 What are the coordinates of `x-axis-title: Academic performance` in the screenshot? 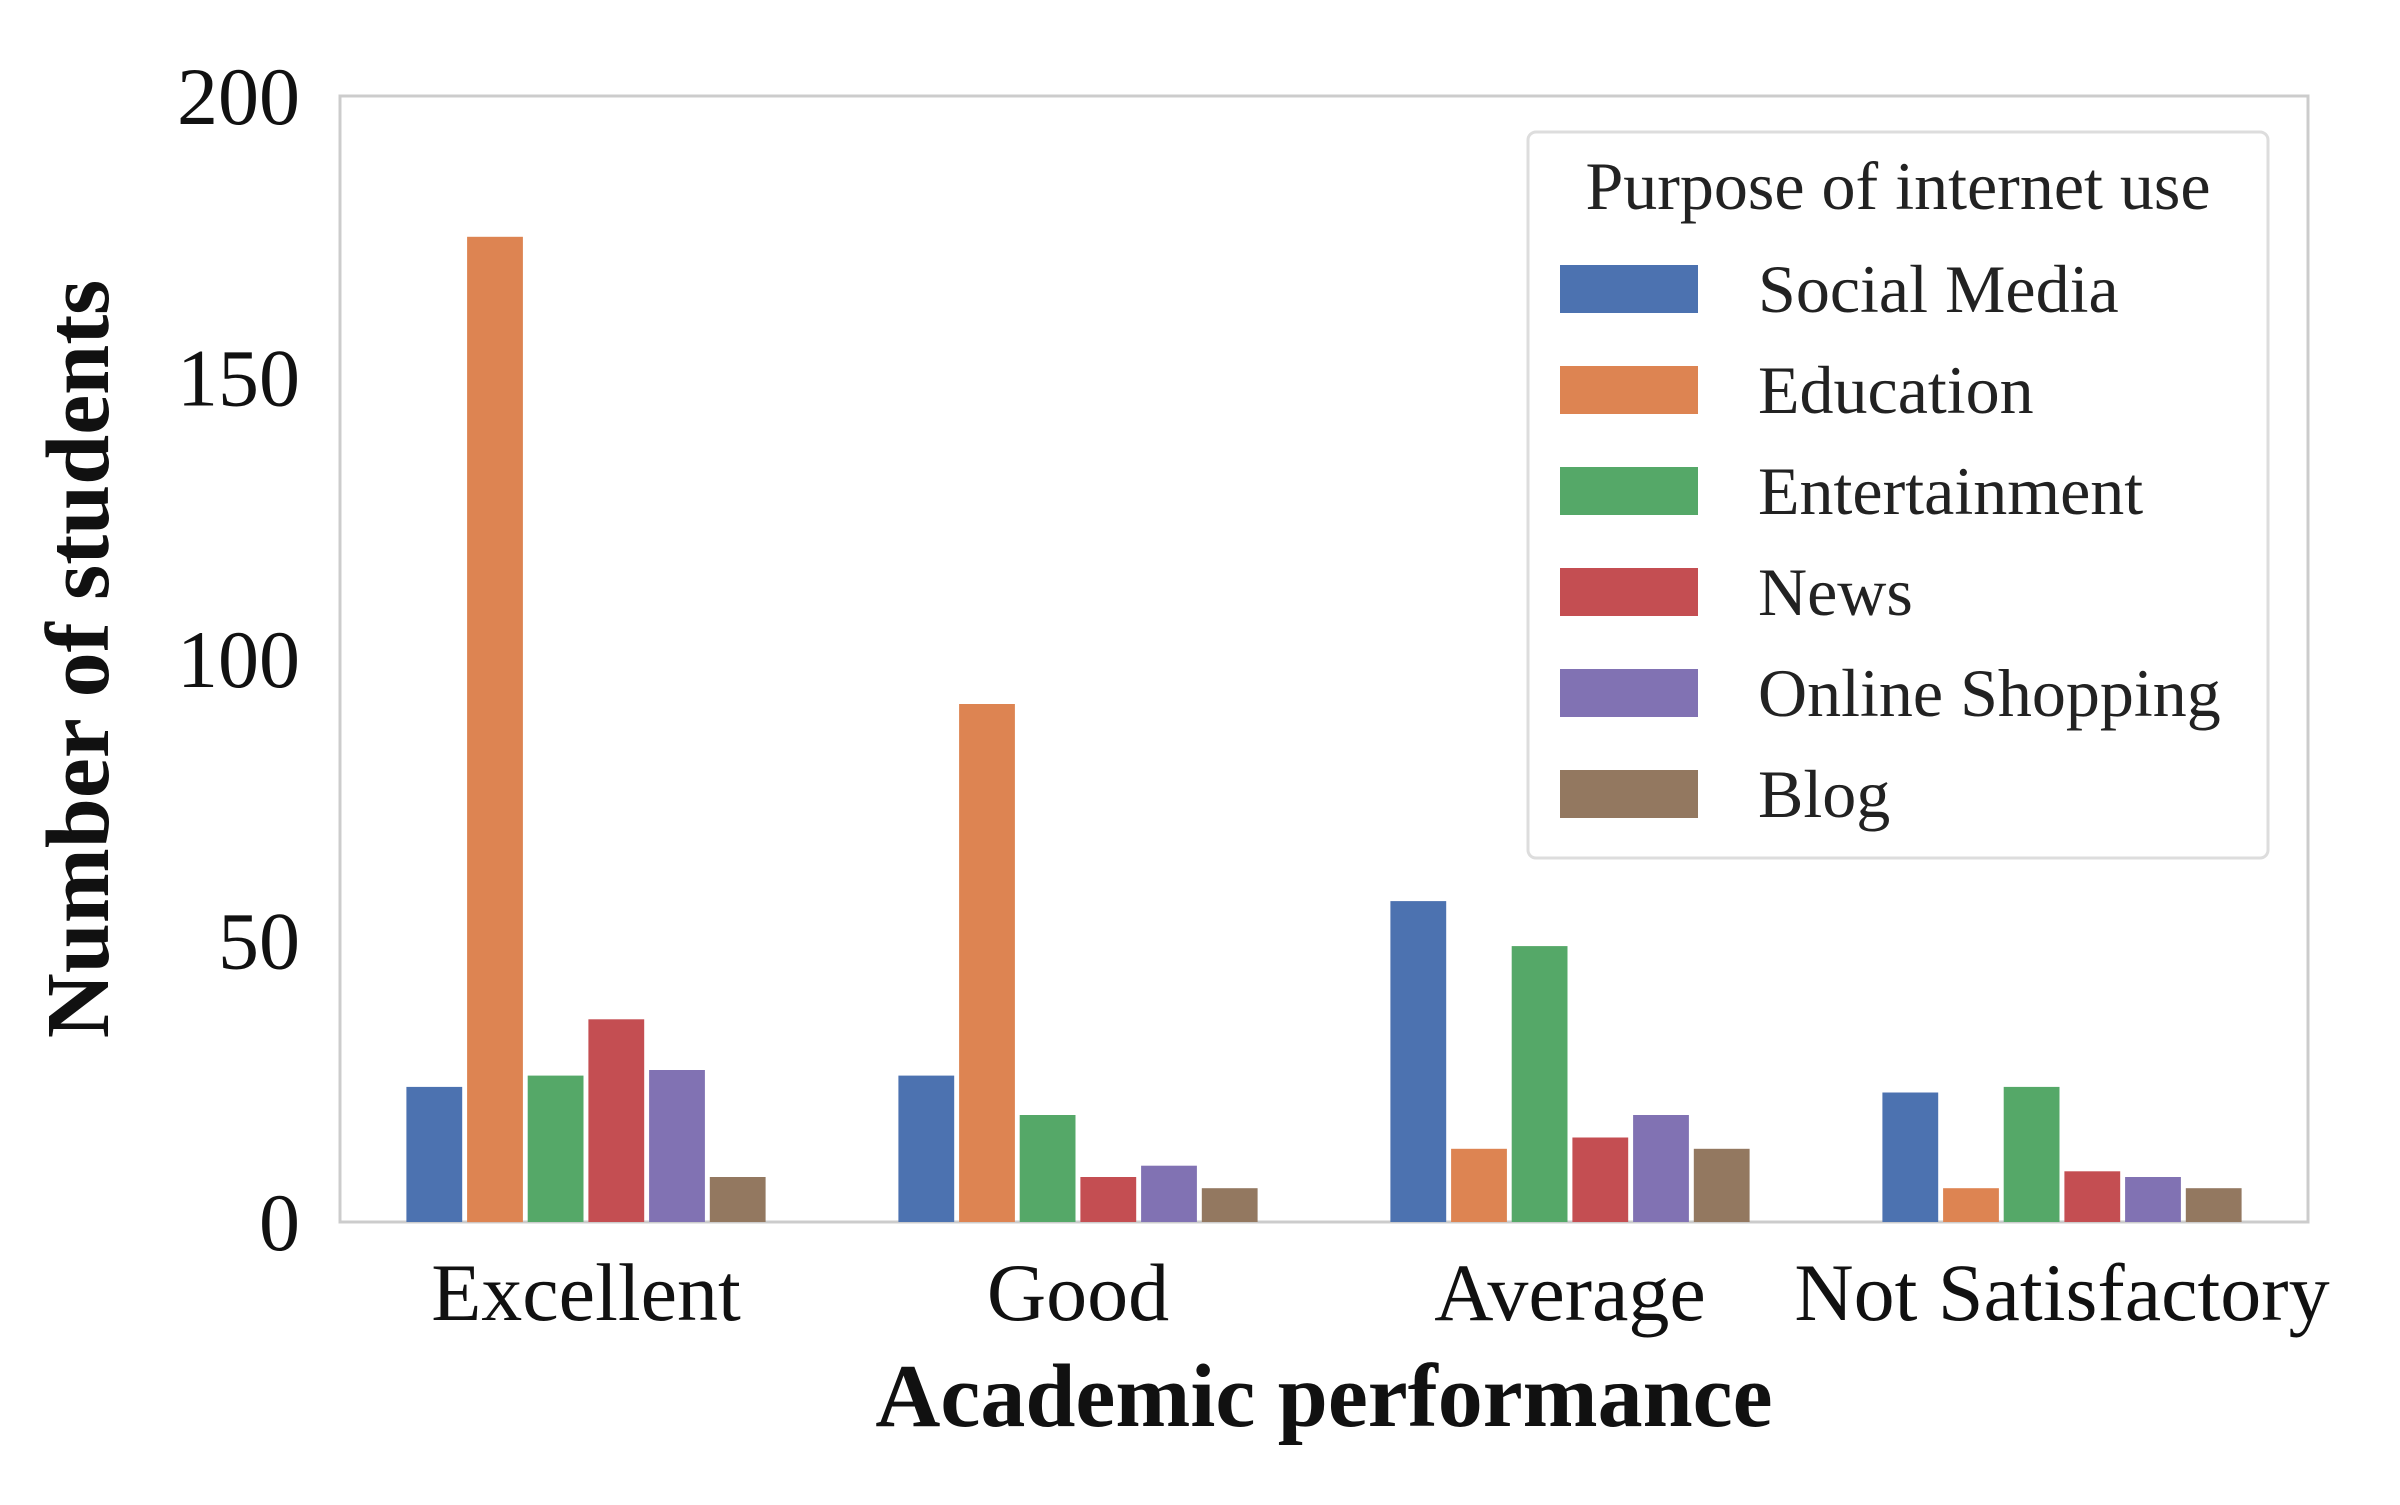 It's located at (1323, 1396).